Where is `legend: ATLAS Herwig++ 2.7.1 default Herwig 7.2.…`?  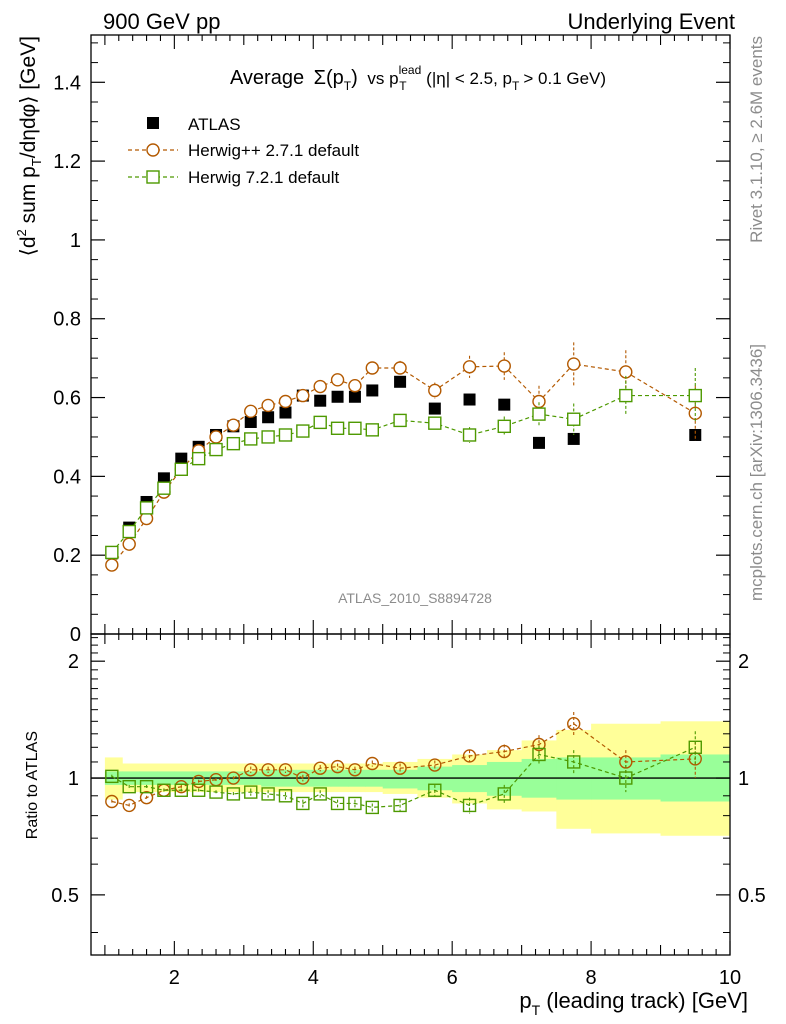 legend: ATLAS Herwig++ 2.7.1 default Herwig 7.2.… is located at coordinates (243, 151).